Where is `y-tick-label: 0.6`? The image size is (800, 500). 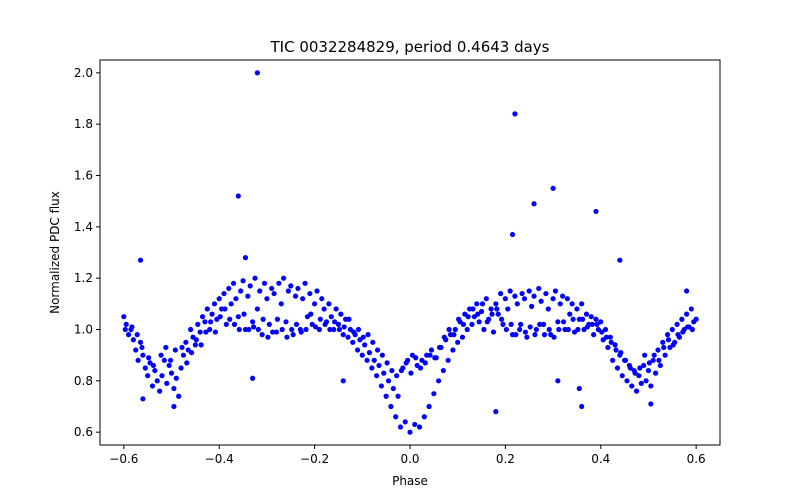 y-tick-label: 0.6 is located at coordinates (83, 432).